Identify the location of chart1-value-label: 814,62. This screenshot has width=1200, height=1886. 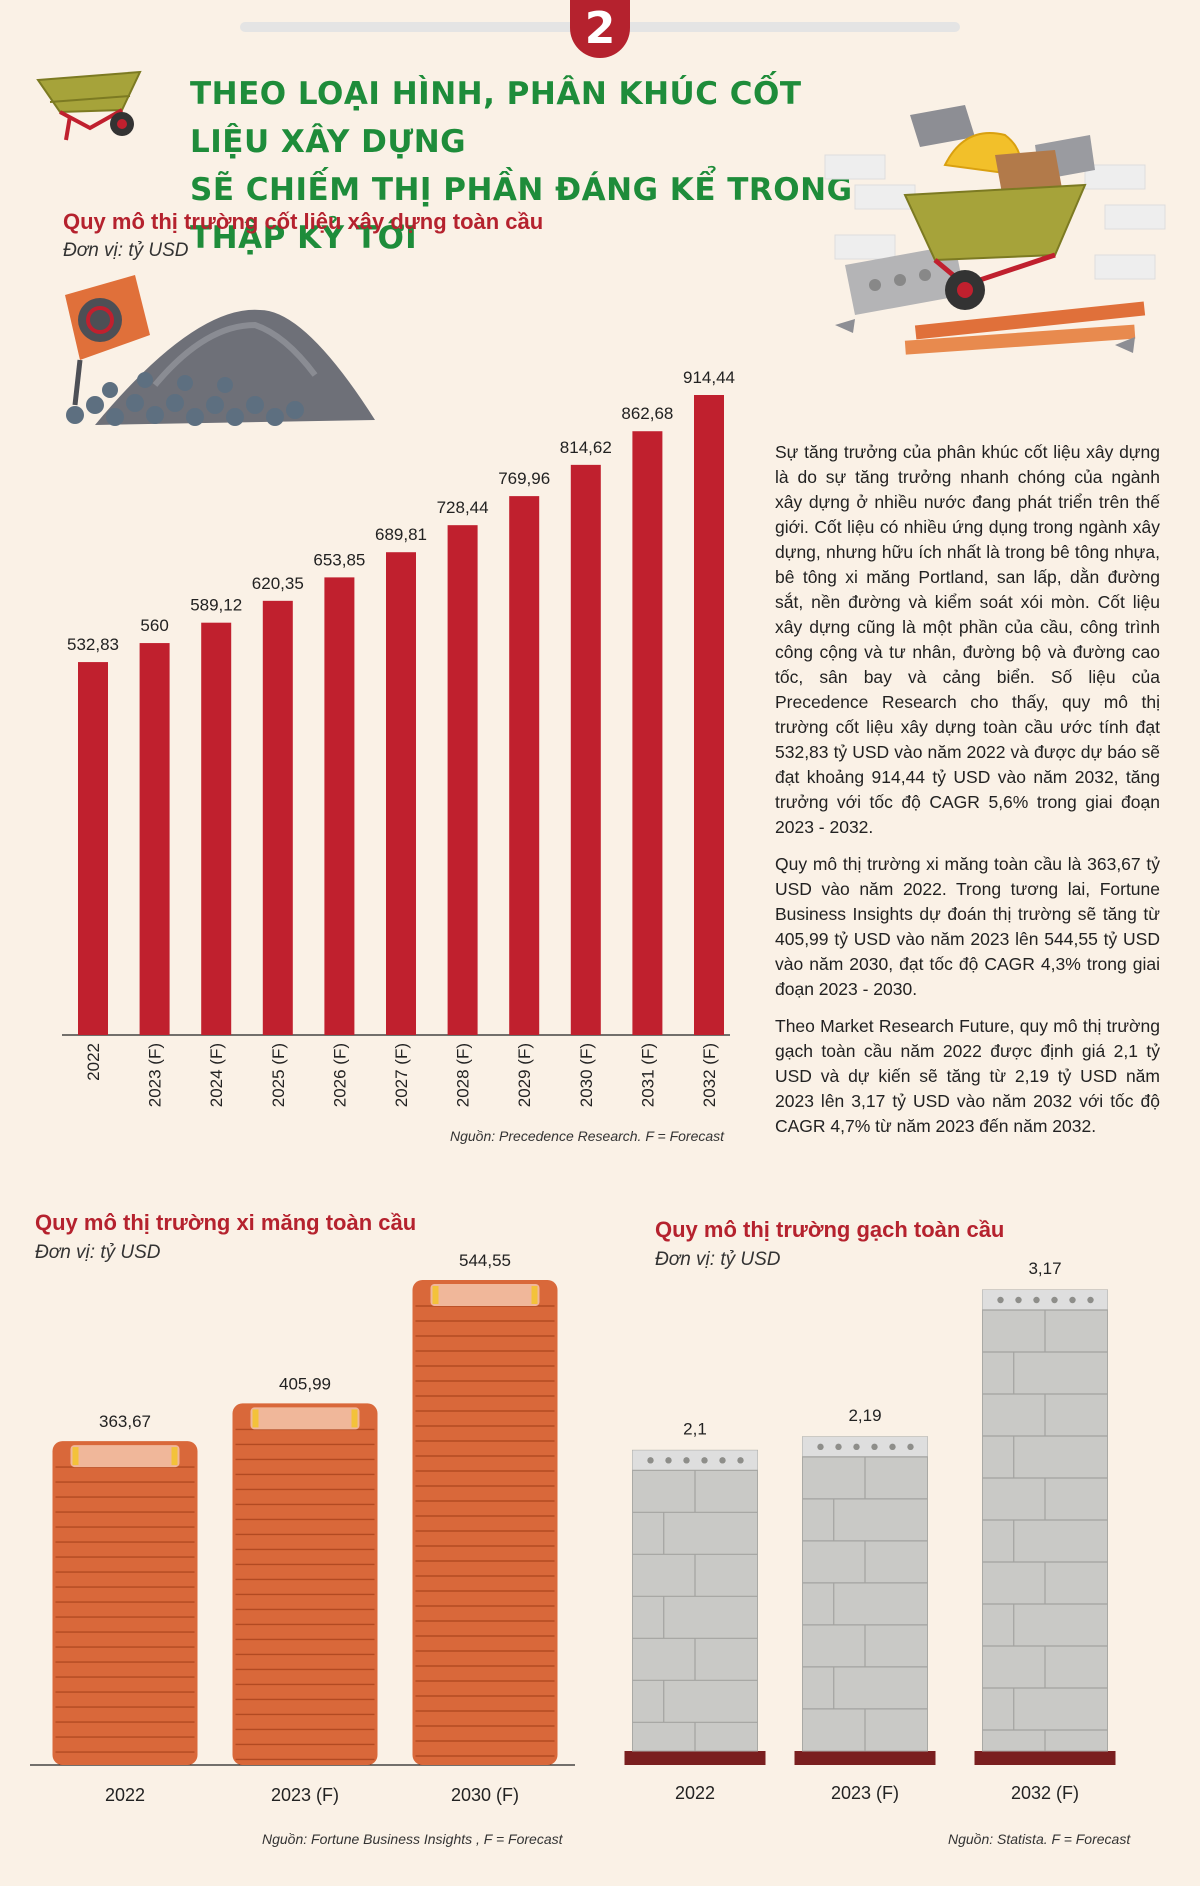
(586, 447).